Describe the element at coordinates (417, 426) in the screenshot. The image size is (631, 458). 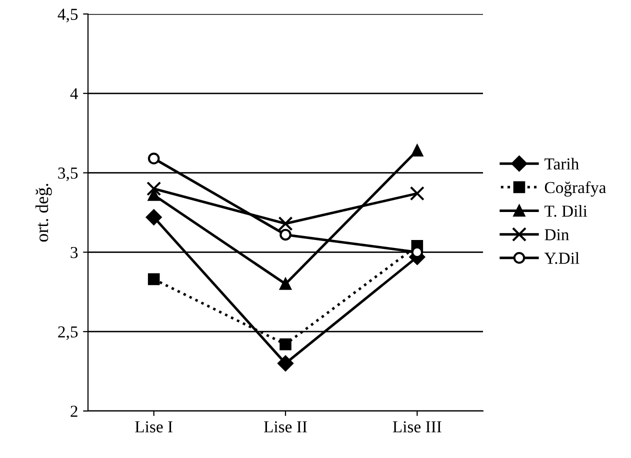
I see `x-tick-label: Lise III` at that location.